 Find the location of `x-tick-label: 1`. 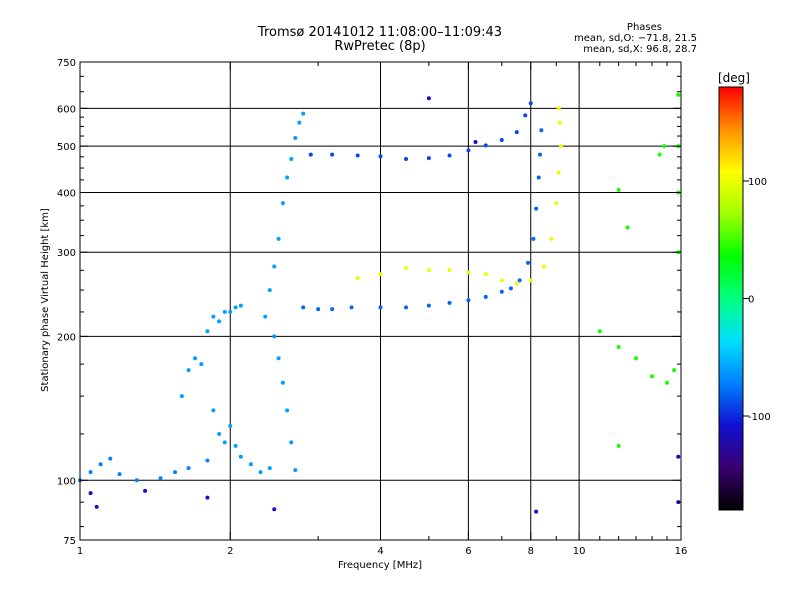

x-tick-label: 1 is located at coordinates (80, 551).